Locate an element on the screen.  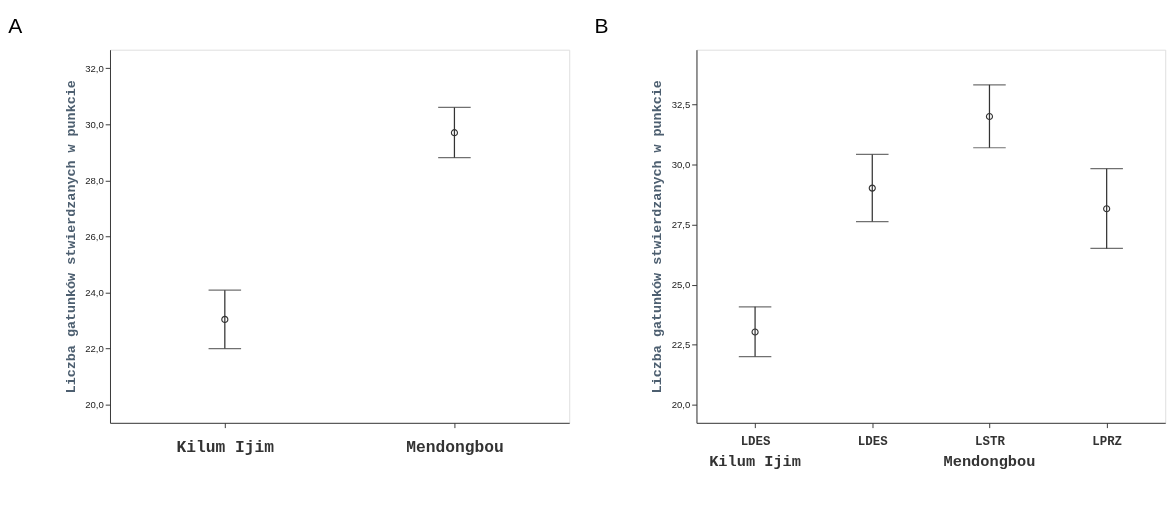
y-tick-label: 32,5 is located at coordinates (681, 104).